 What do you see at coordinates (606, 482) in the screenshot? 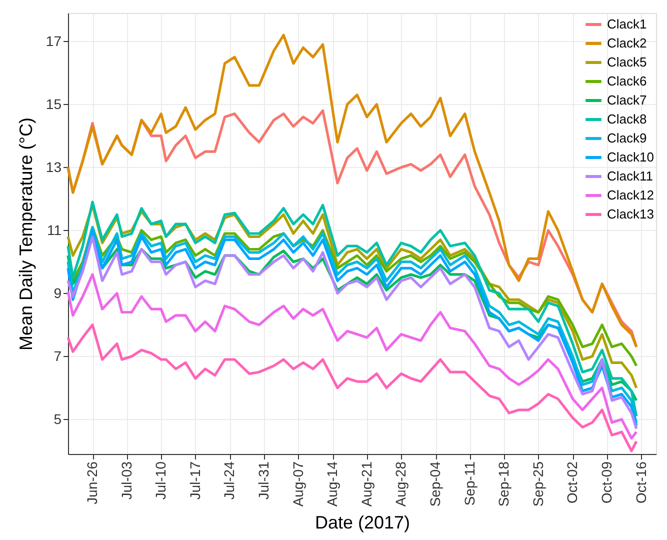
I see `x-tick-label: Oct-09` at bounding box center [606, 482].